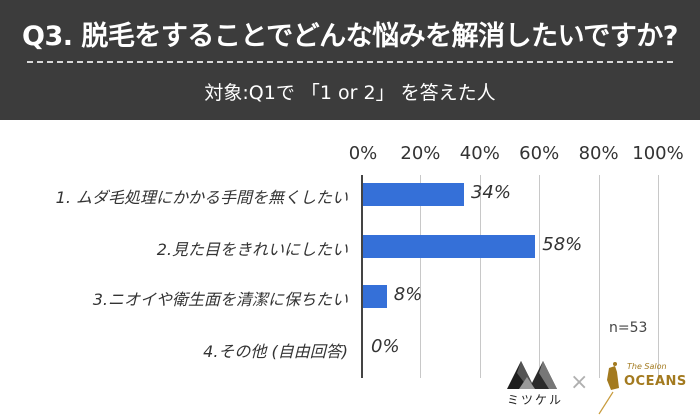  Describe the element at coordinates (532, 375) in the screenshot. I see `mountain-logo-icon` at that location.